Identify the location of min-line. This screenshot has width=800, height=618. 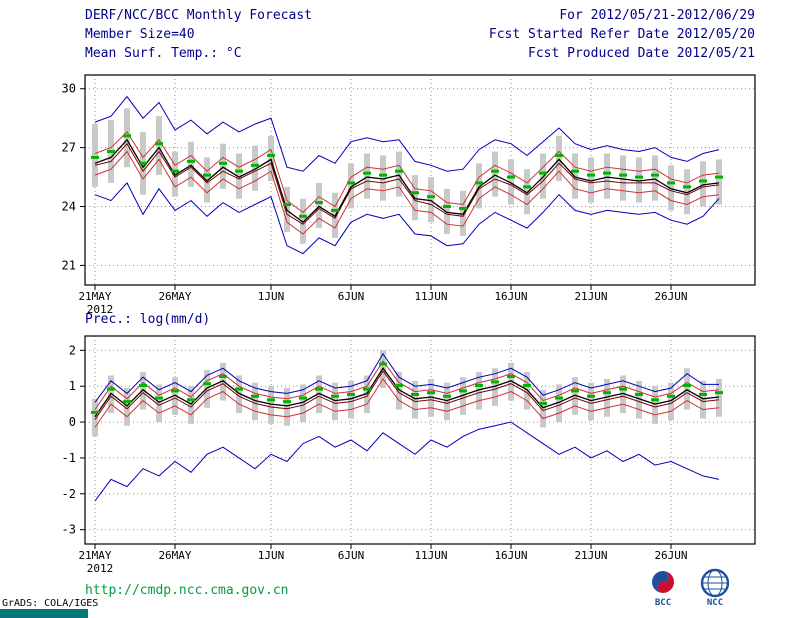
(407, 461).